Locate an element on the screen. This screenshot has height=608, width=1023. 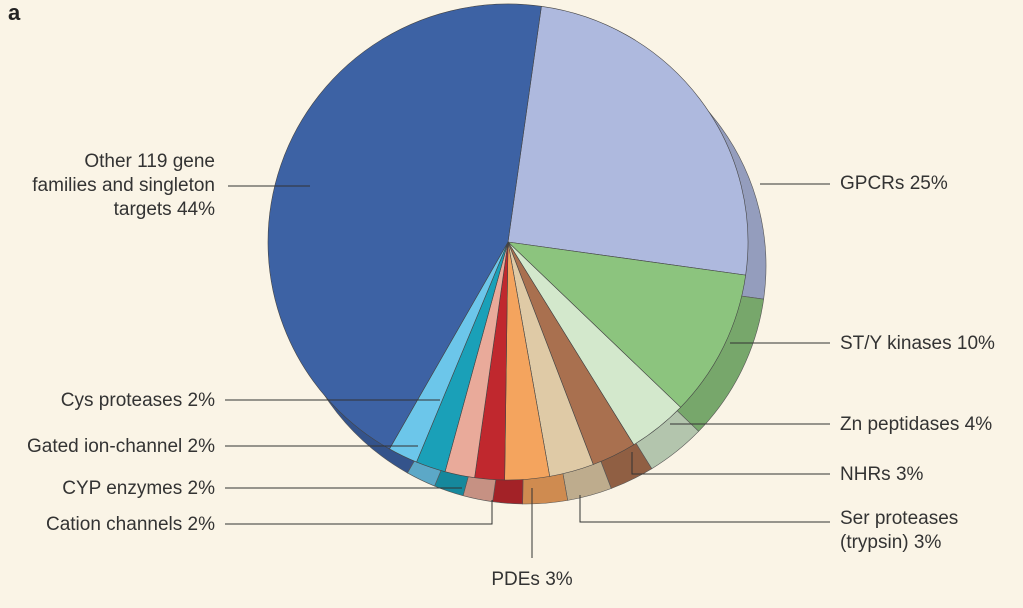
slice-label: NHRs 3% is located at coordinates (881, 475).